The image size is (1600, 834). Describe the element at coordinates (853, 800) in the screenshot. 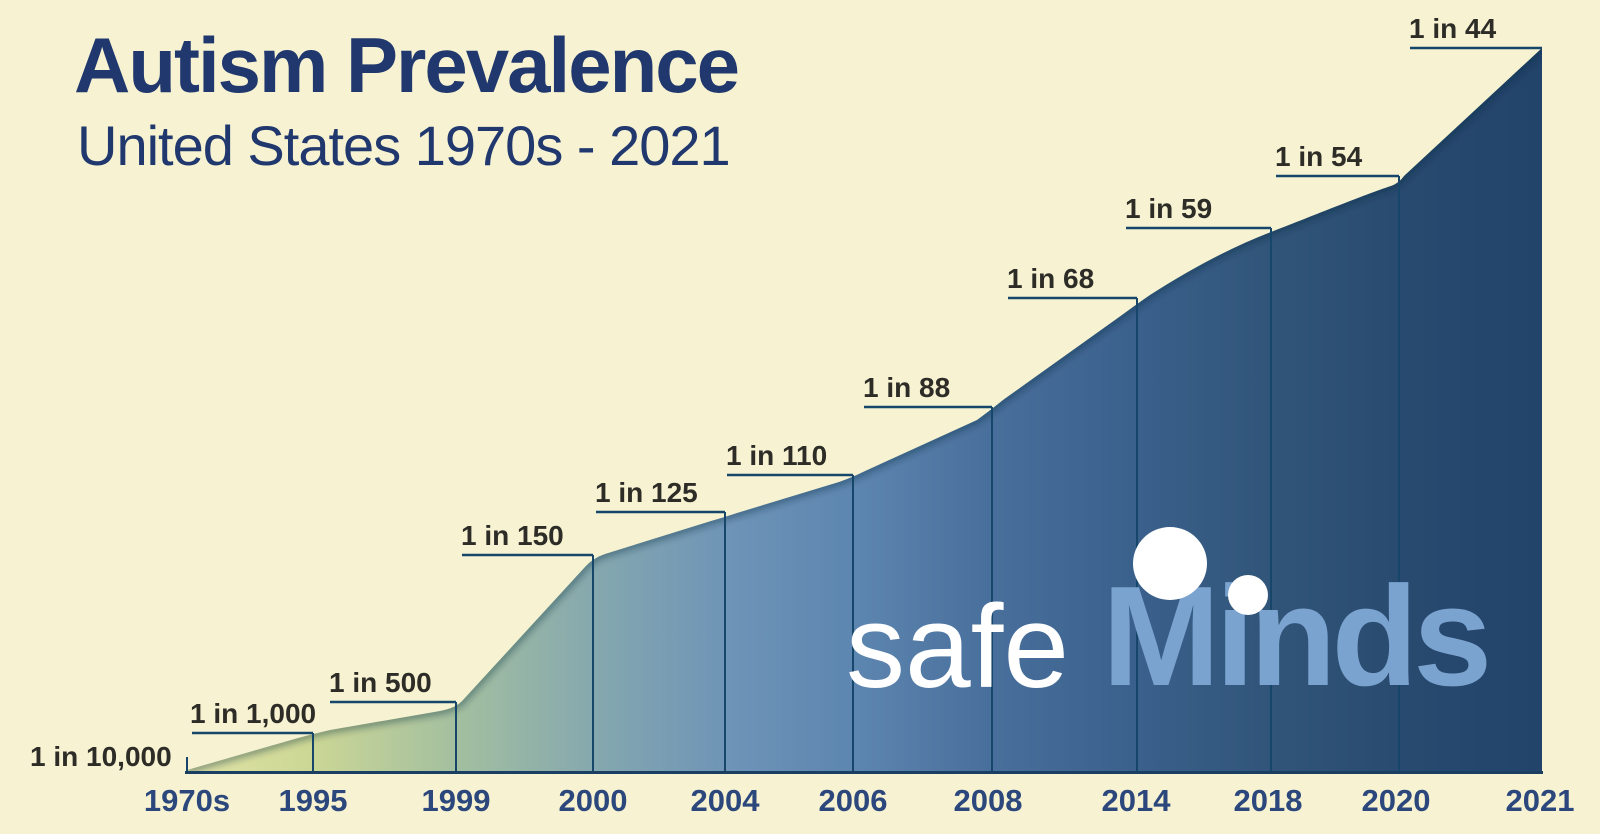

I see `x-tick-2006: 2006` at that location.